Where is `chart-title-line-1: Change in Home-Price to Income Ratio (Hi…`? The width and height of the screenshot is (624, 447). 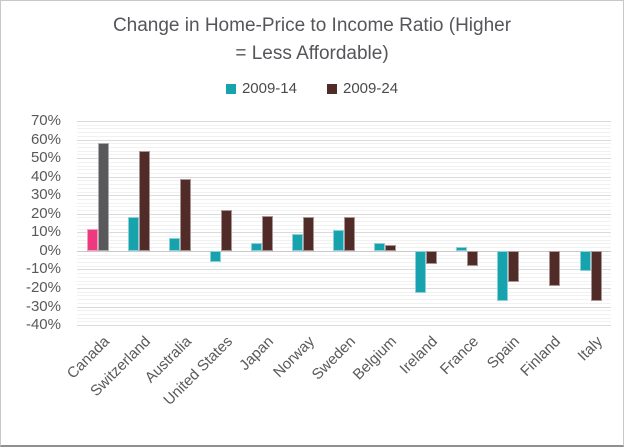
chart-title-line-1: Change in Home-Price to Income Ratio (Hi… is located at coordinates (312, 25).